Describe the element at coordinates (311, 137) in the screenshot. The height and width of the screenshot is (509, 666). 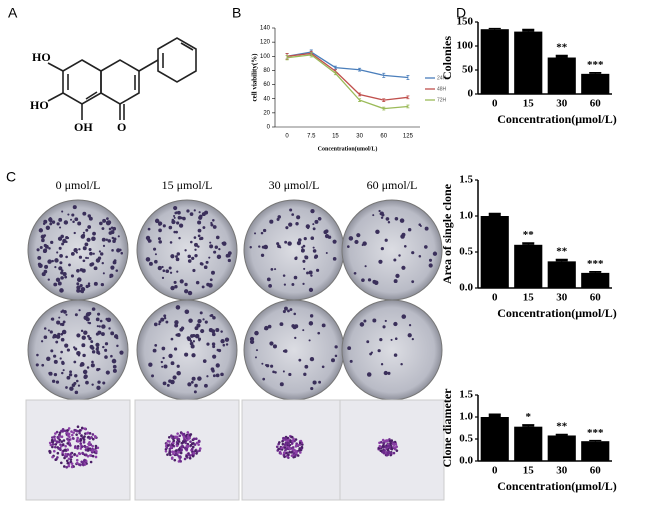
I see `x-tick-label: 7.5` at that location.